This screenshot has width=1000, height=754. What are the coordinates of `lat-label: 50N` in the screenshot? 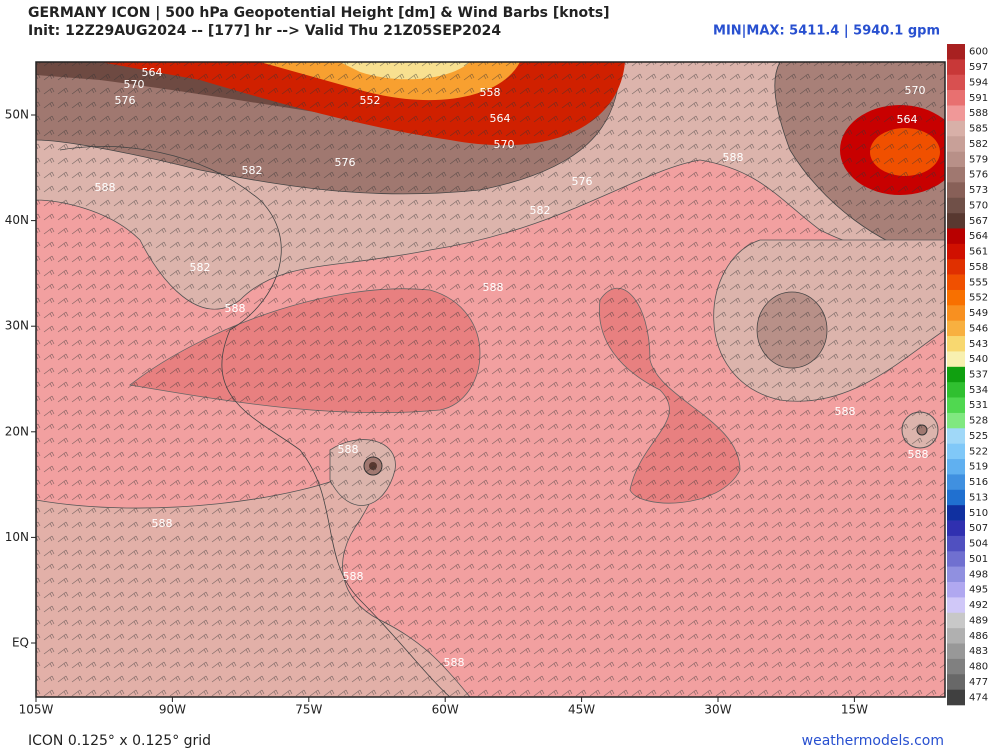 It's located at (17, 115).